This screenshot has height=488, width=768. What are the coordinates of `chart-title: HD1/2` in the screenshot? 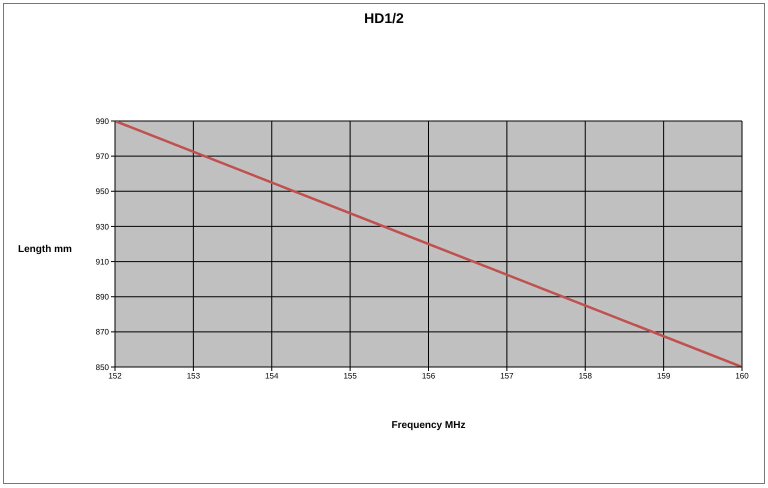 It's located at (384, 18).